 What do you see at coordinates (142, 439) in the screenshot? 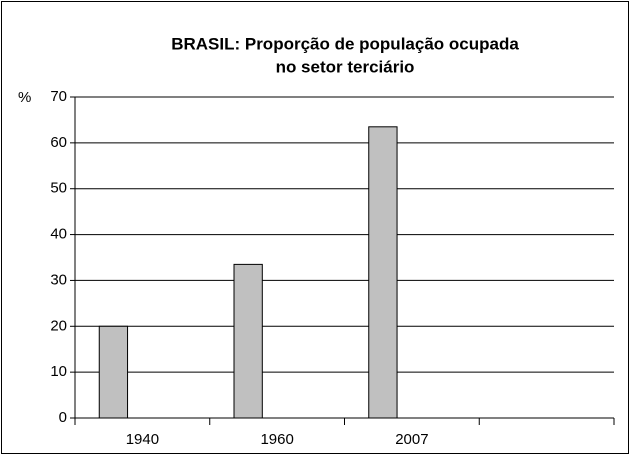
I see `x-tick-label: 1940` at bounding box center [142, 439].